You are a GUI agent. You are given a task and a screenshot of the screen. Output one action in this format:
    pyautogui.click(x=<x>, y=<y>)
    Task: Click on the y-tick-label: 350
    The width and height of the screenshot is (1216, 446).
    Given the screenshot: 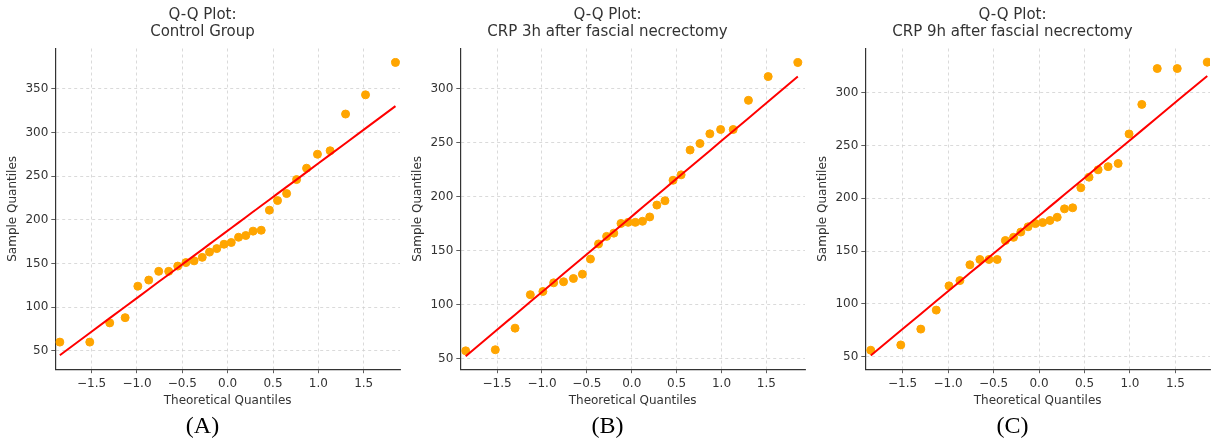 What is the action you would take?
    pyautogui.click(x=37, y=87)
    